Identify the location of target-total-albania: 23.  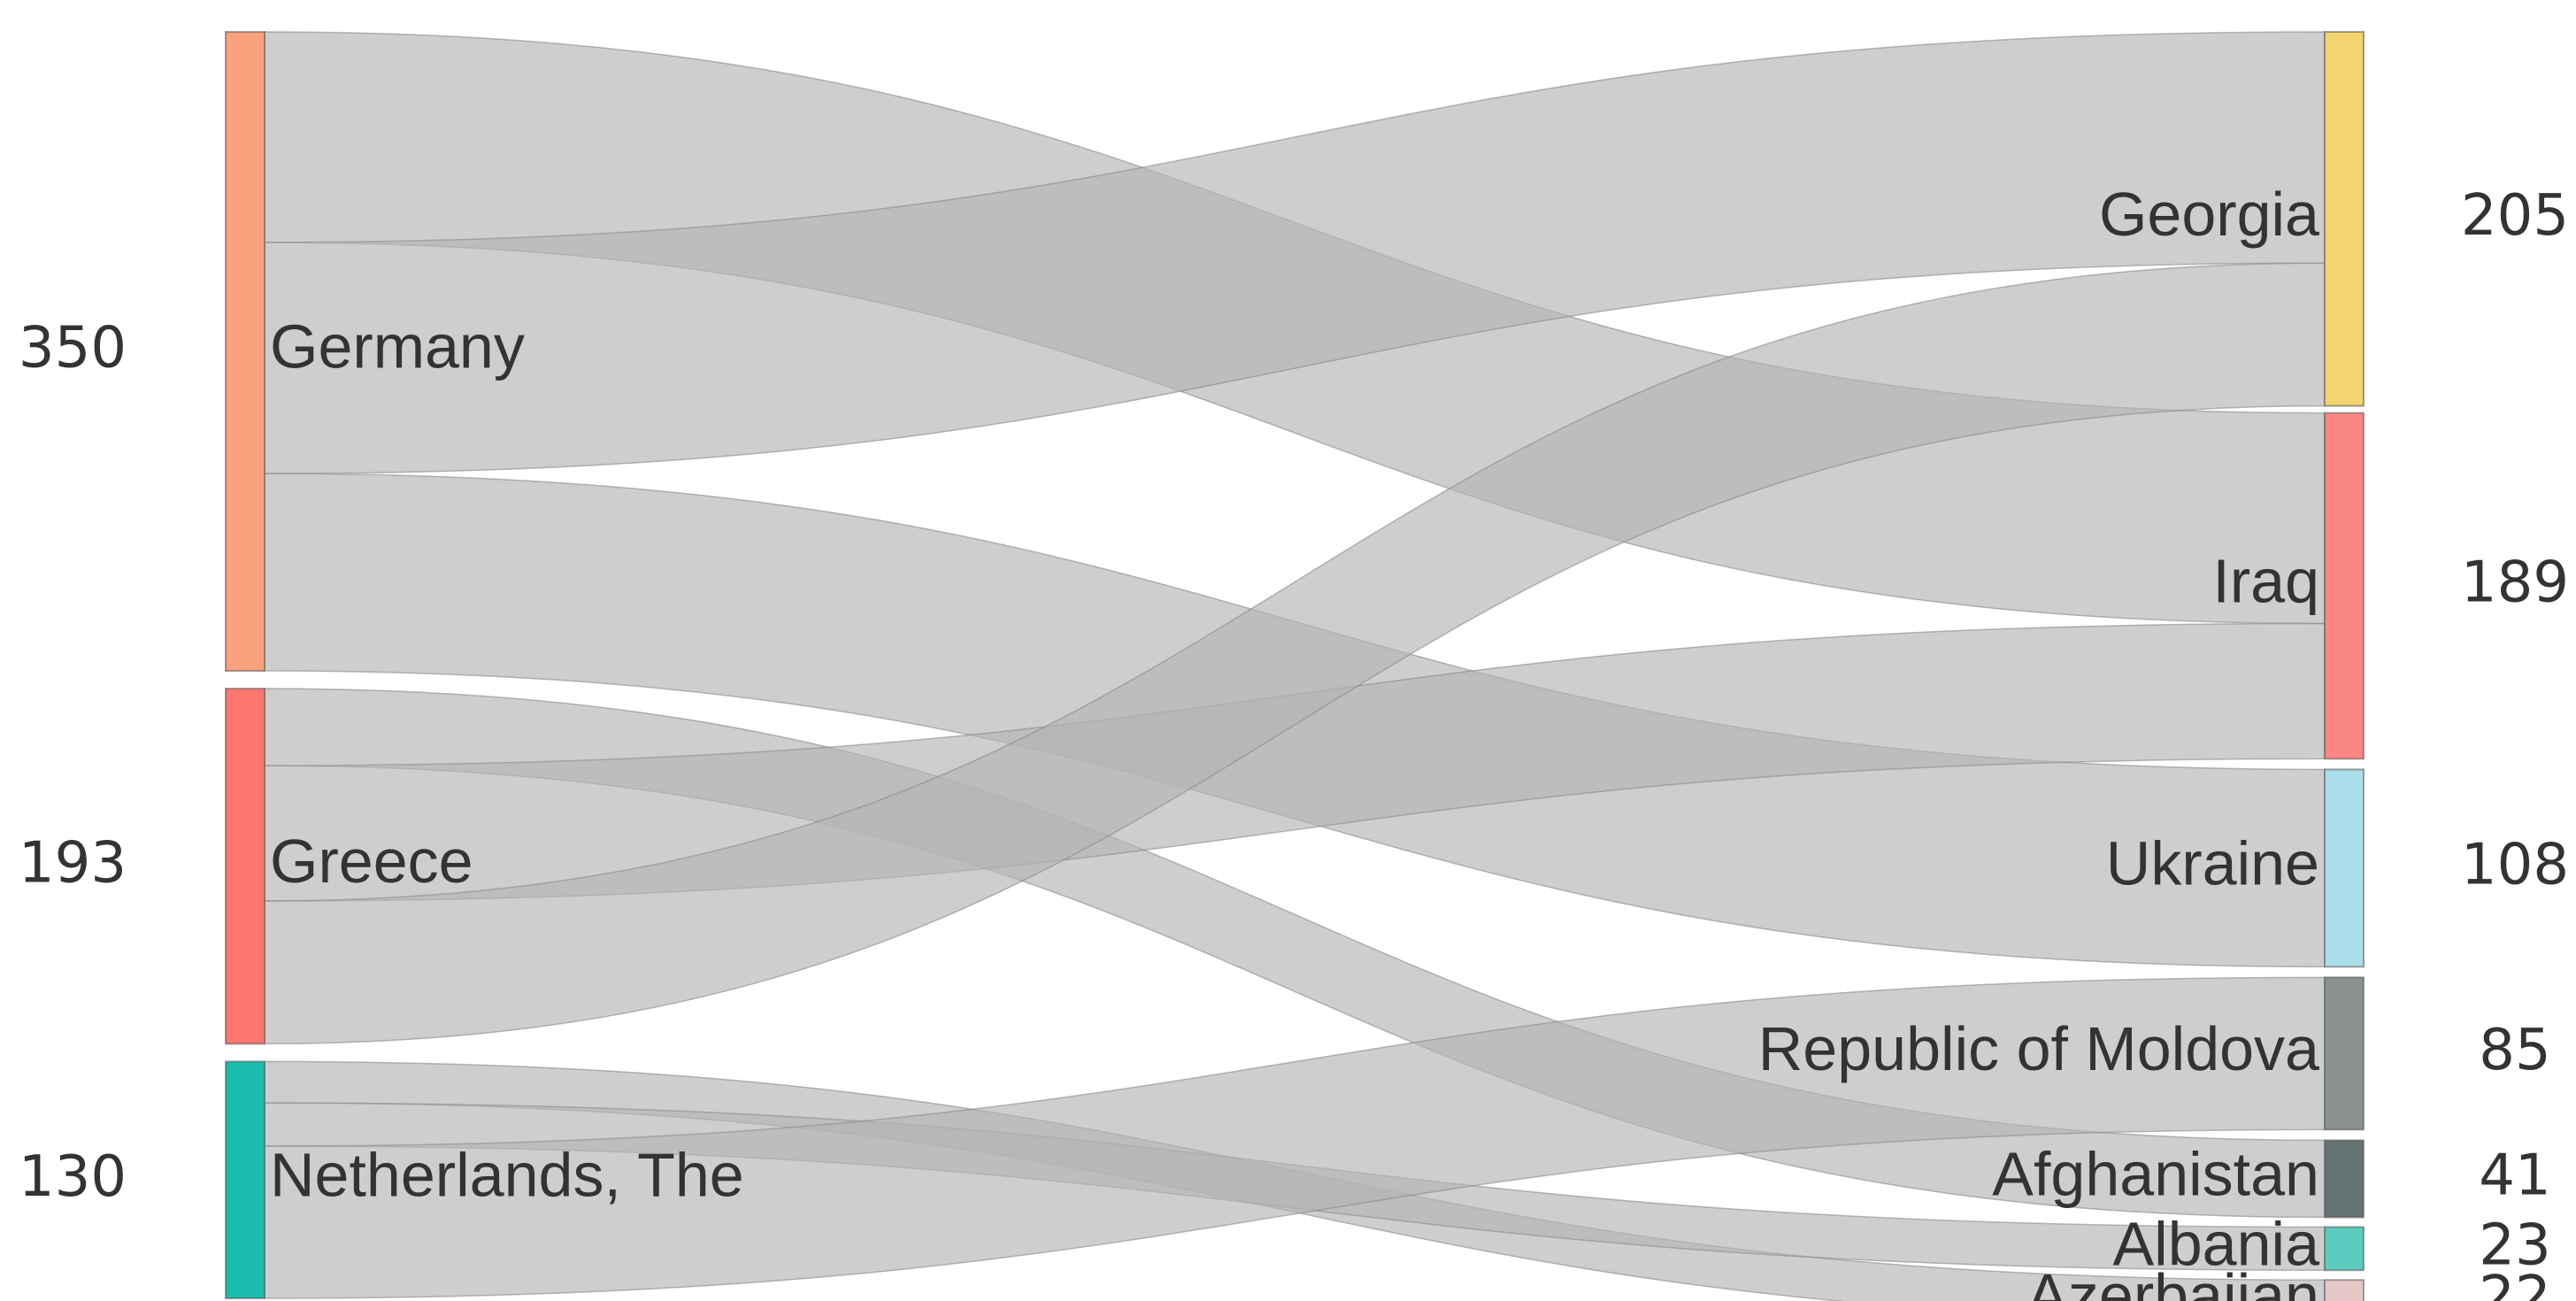
(2514, 1245).